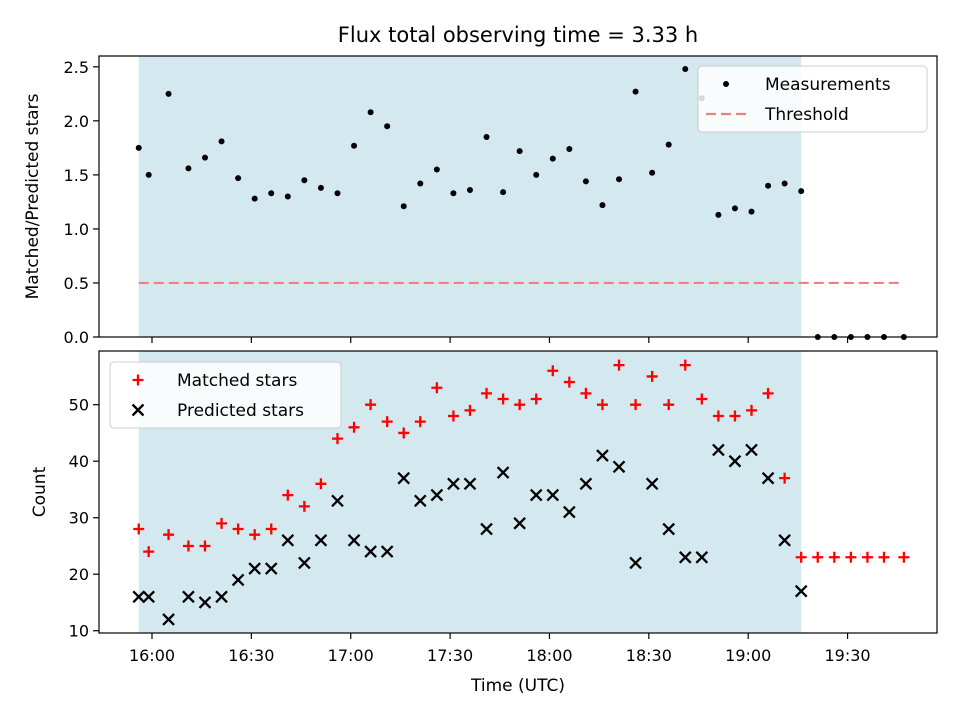 This screenshot has height=720, width=960. Describe the element at coordinates (79, 461) in the screenshot. I see `y-tick-label: 40` at that location.